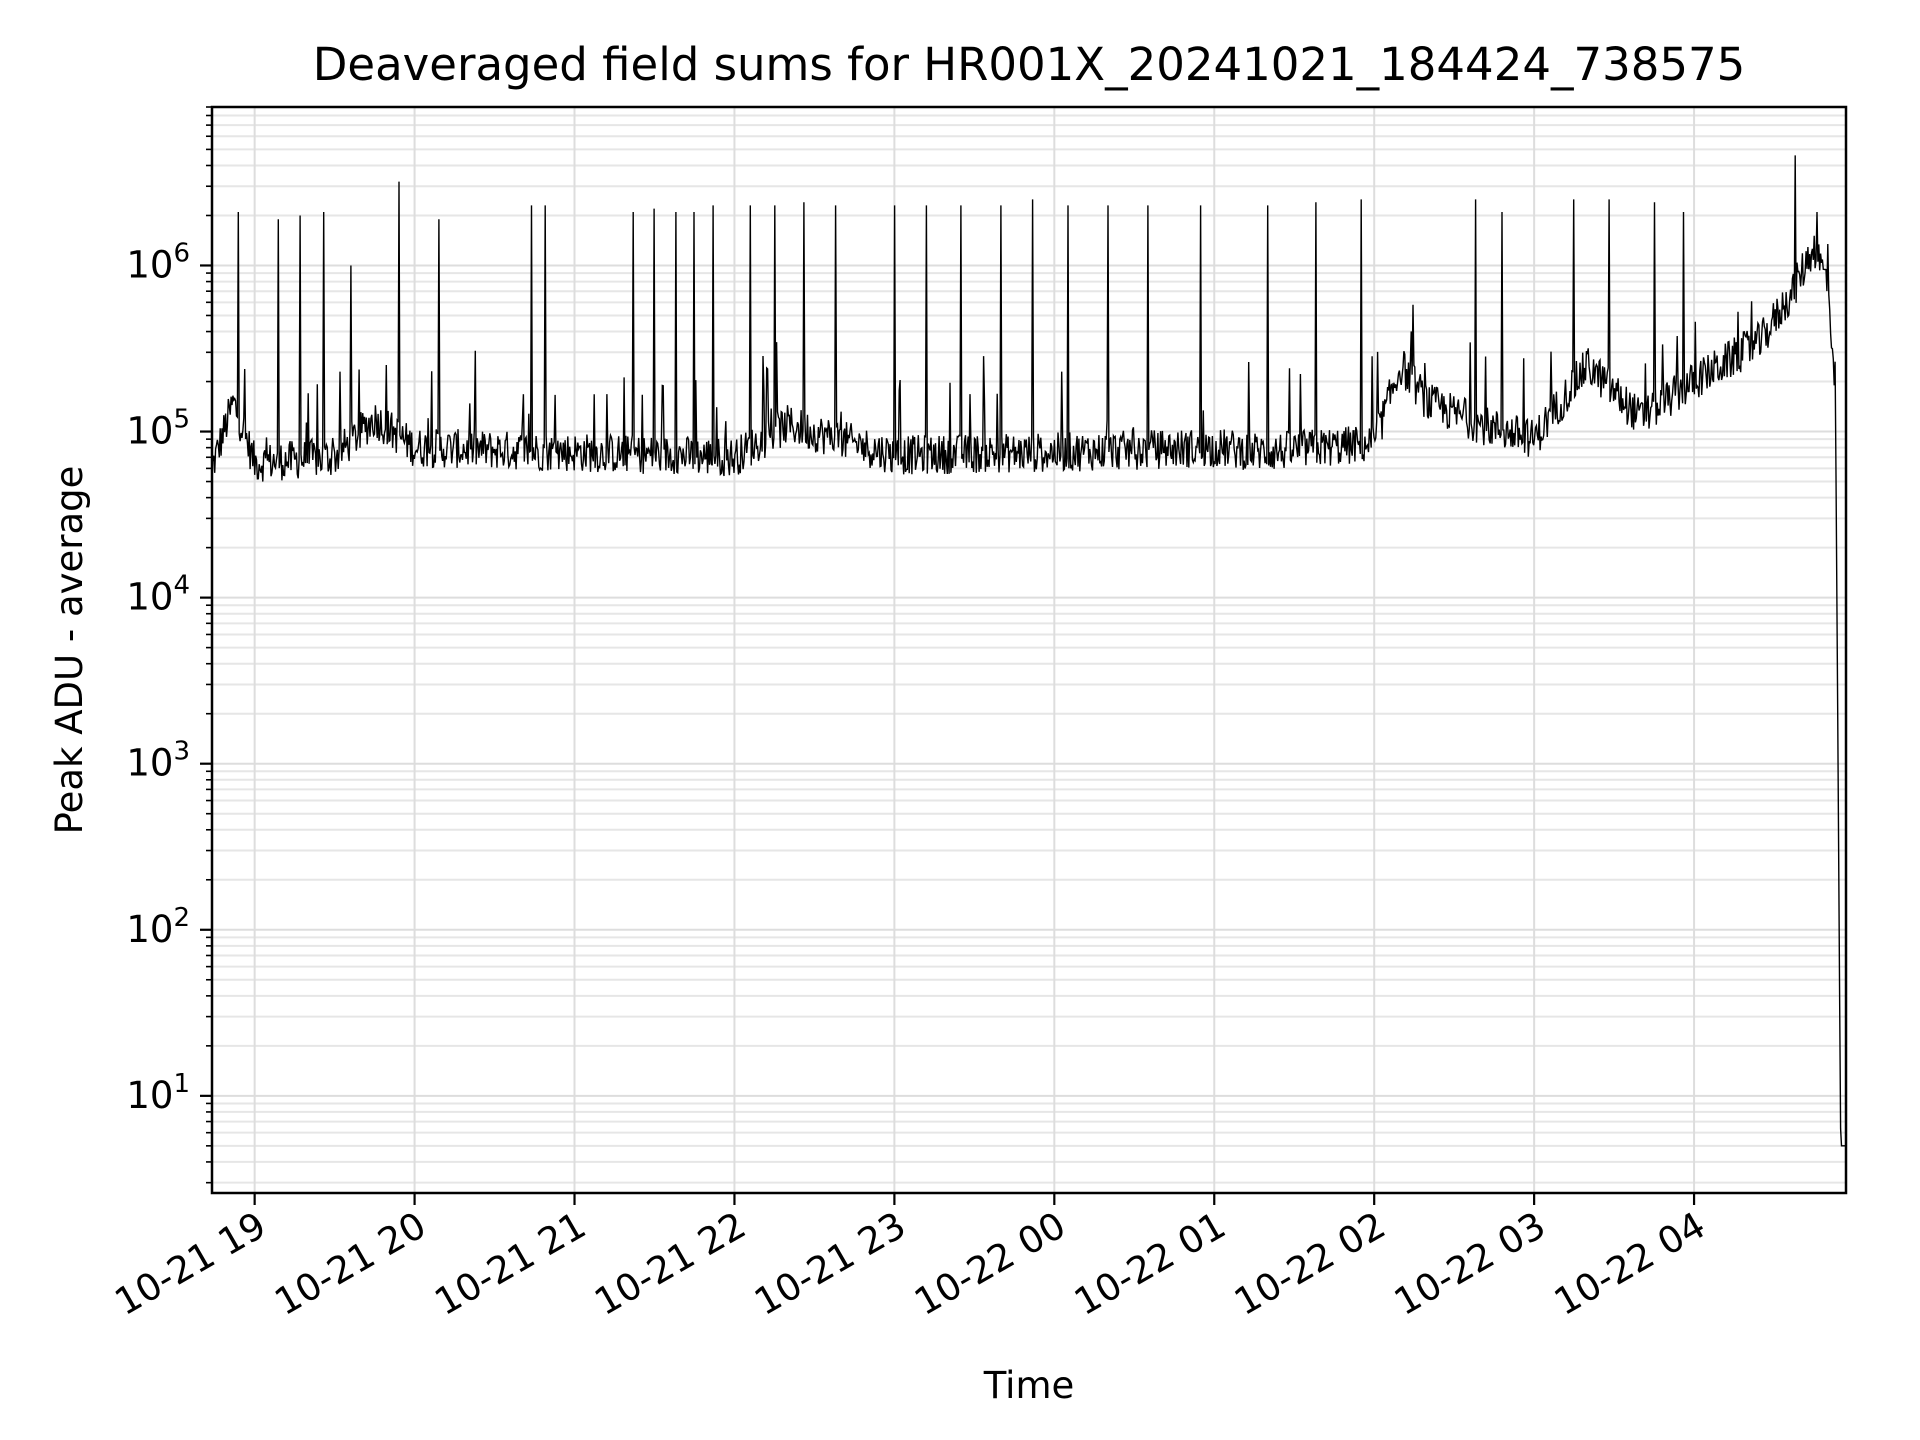 This screenshot has width=1920, height=1440. What do you see at coordinates (158, 927) in the screenshot?
I see `y-tick-label: 102` at bounding box center [158, 927].